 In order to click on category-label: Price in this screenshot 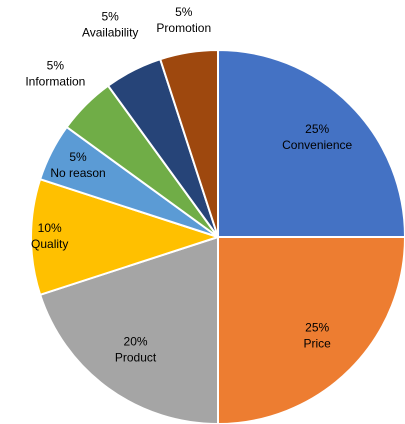, I will do `click(317, 343)`.